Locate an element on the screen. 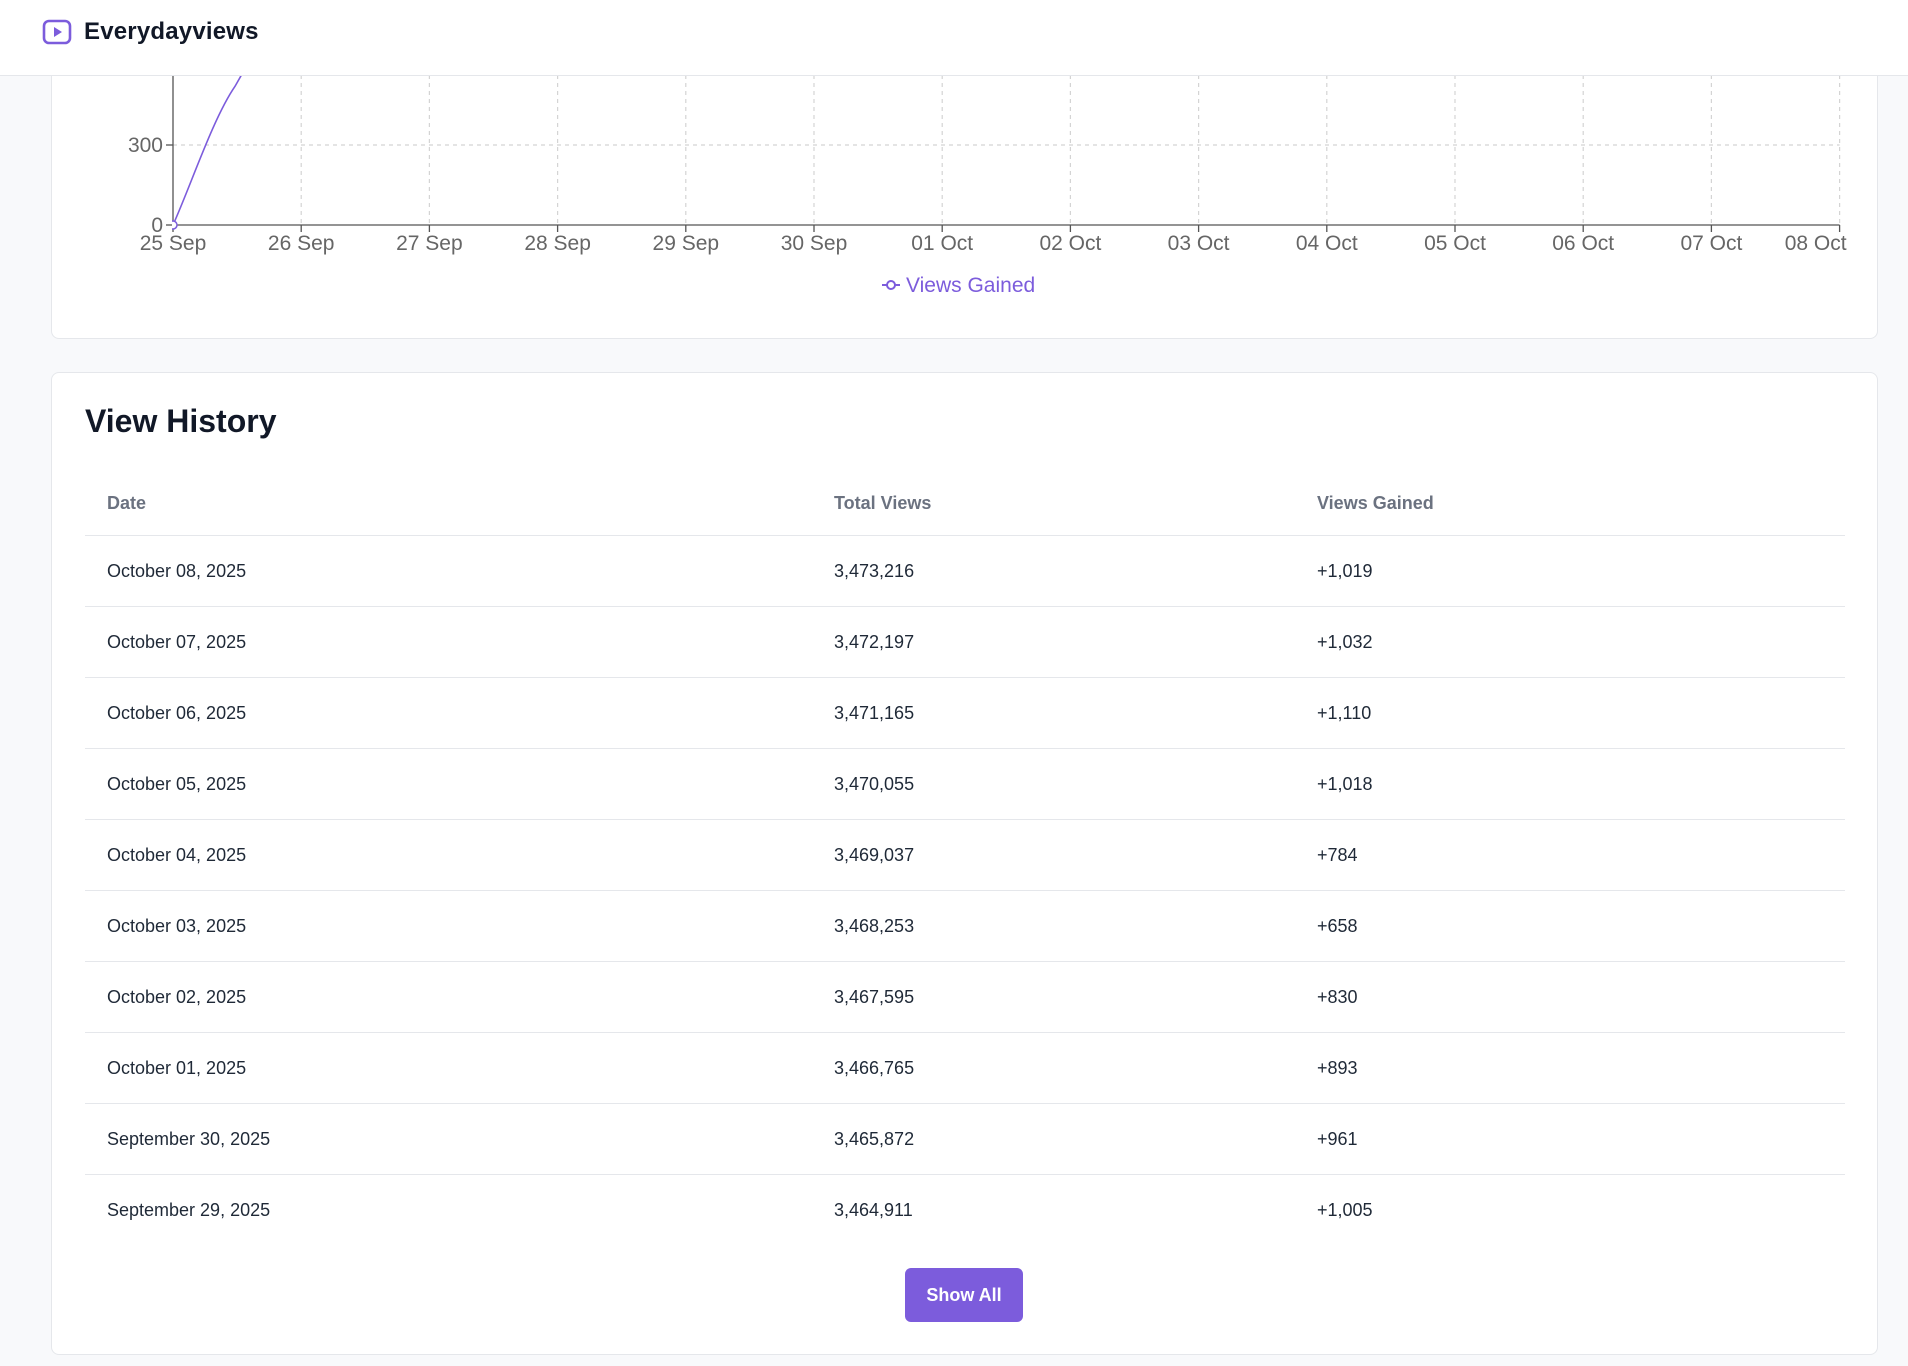 This screenshot has height=1366, width=1908. table-row: October 05, 2025 3,470,055 +1,018 is located at coordinates (965, 784).